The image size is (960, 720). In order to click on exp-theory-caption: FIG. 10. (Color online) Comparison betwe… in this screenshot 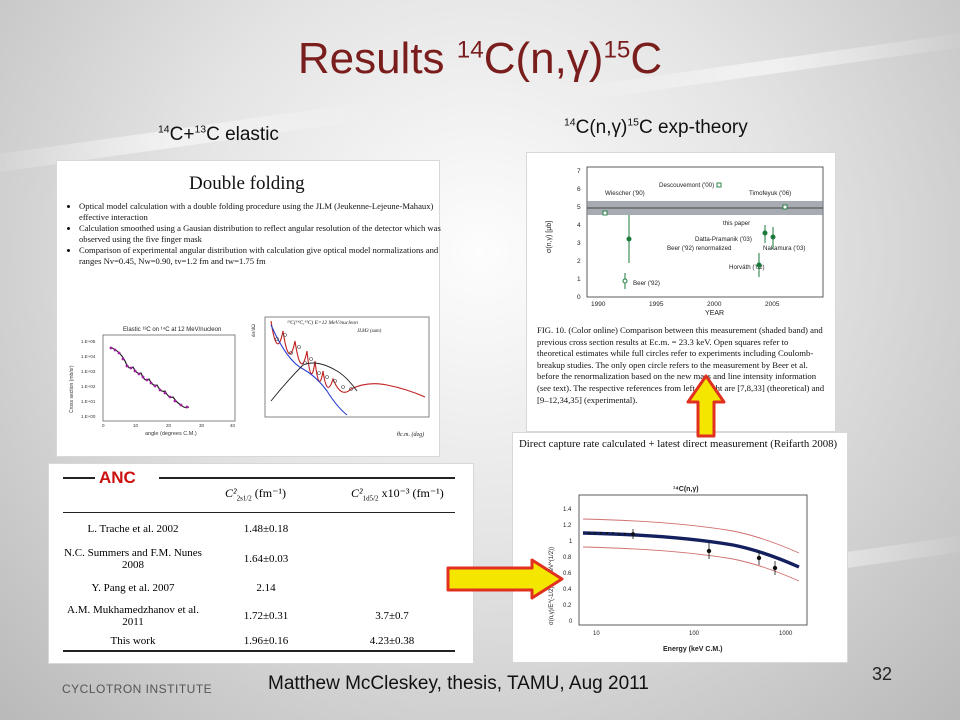, I will do `click(681, 365)`.